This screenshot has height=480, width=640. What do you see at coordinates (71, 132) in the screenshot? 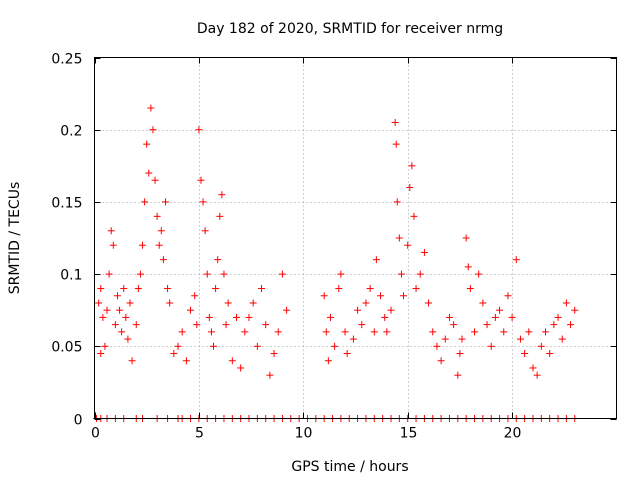
I see `y-tick-label: 0.2` at bounding box center [71, 132].